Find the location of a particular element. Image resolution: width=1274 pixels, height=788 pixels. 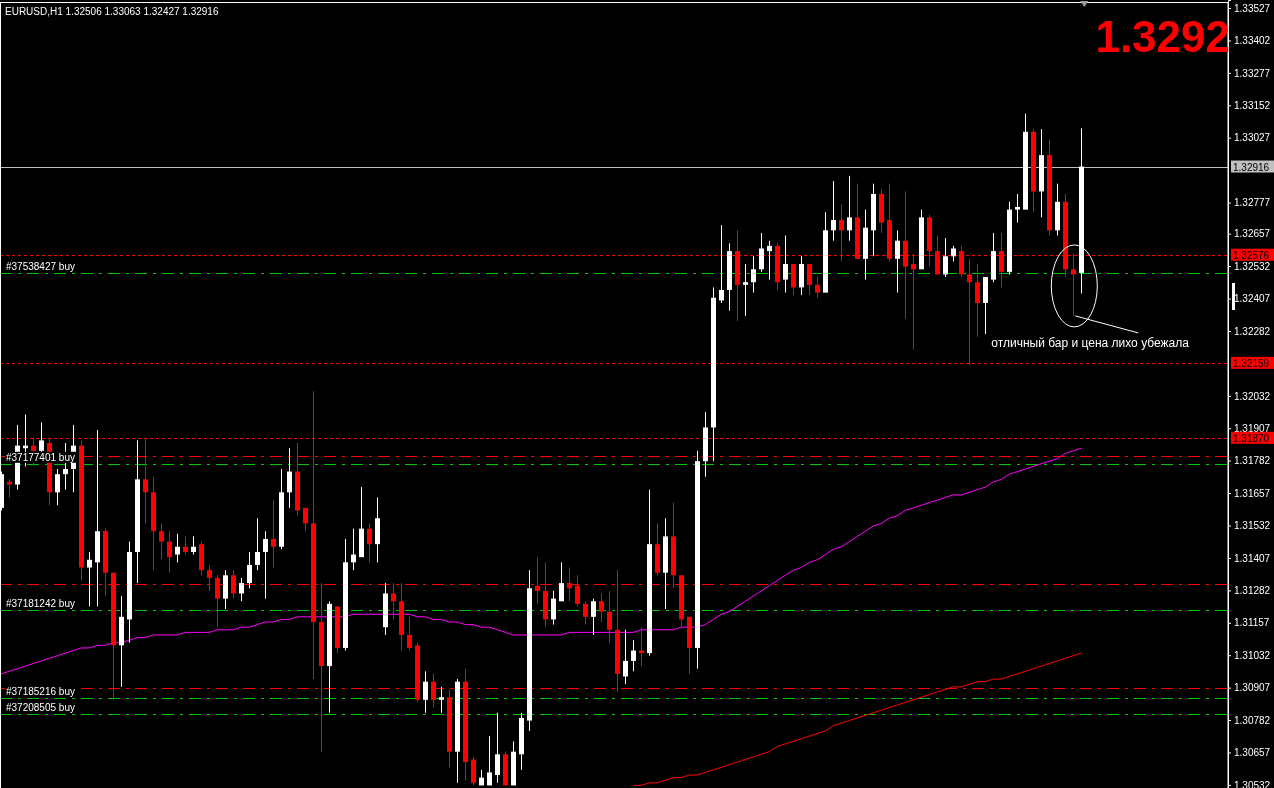

ref-line-label: #37538427 buy is located at coordinates (40, 266).